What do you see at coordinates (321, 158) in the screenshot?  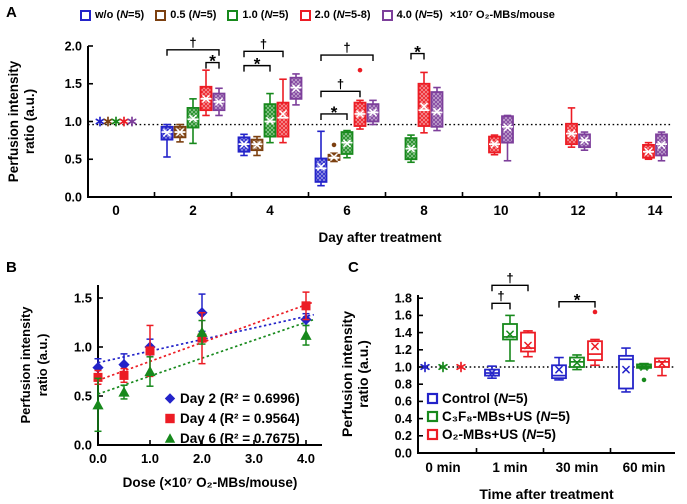 I see `box-A-6-g0` at bounding box center [321, 158].